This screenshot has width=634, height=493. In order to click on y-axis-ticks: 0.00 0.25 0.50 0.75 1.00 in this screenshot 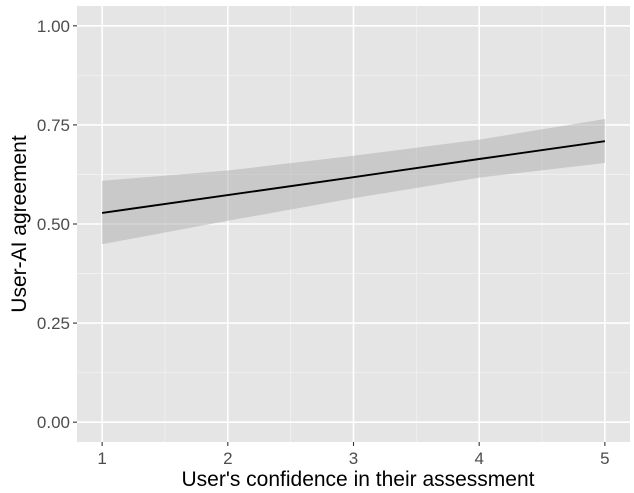, I will do `click(57, 224)`.